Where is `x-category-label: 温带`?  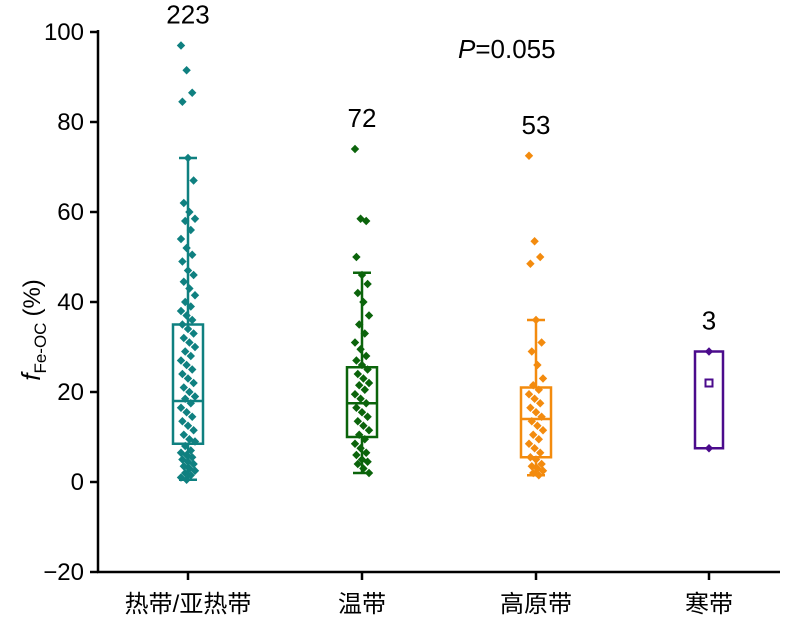
x-category-label: 温带 is located at coordinates (362, 604).